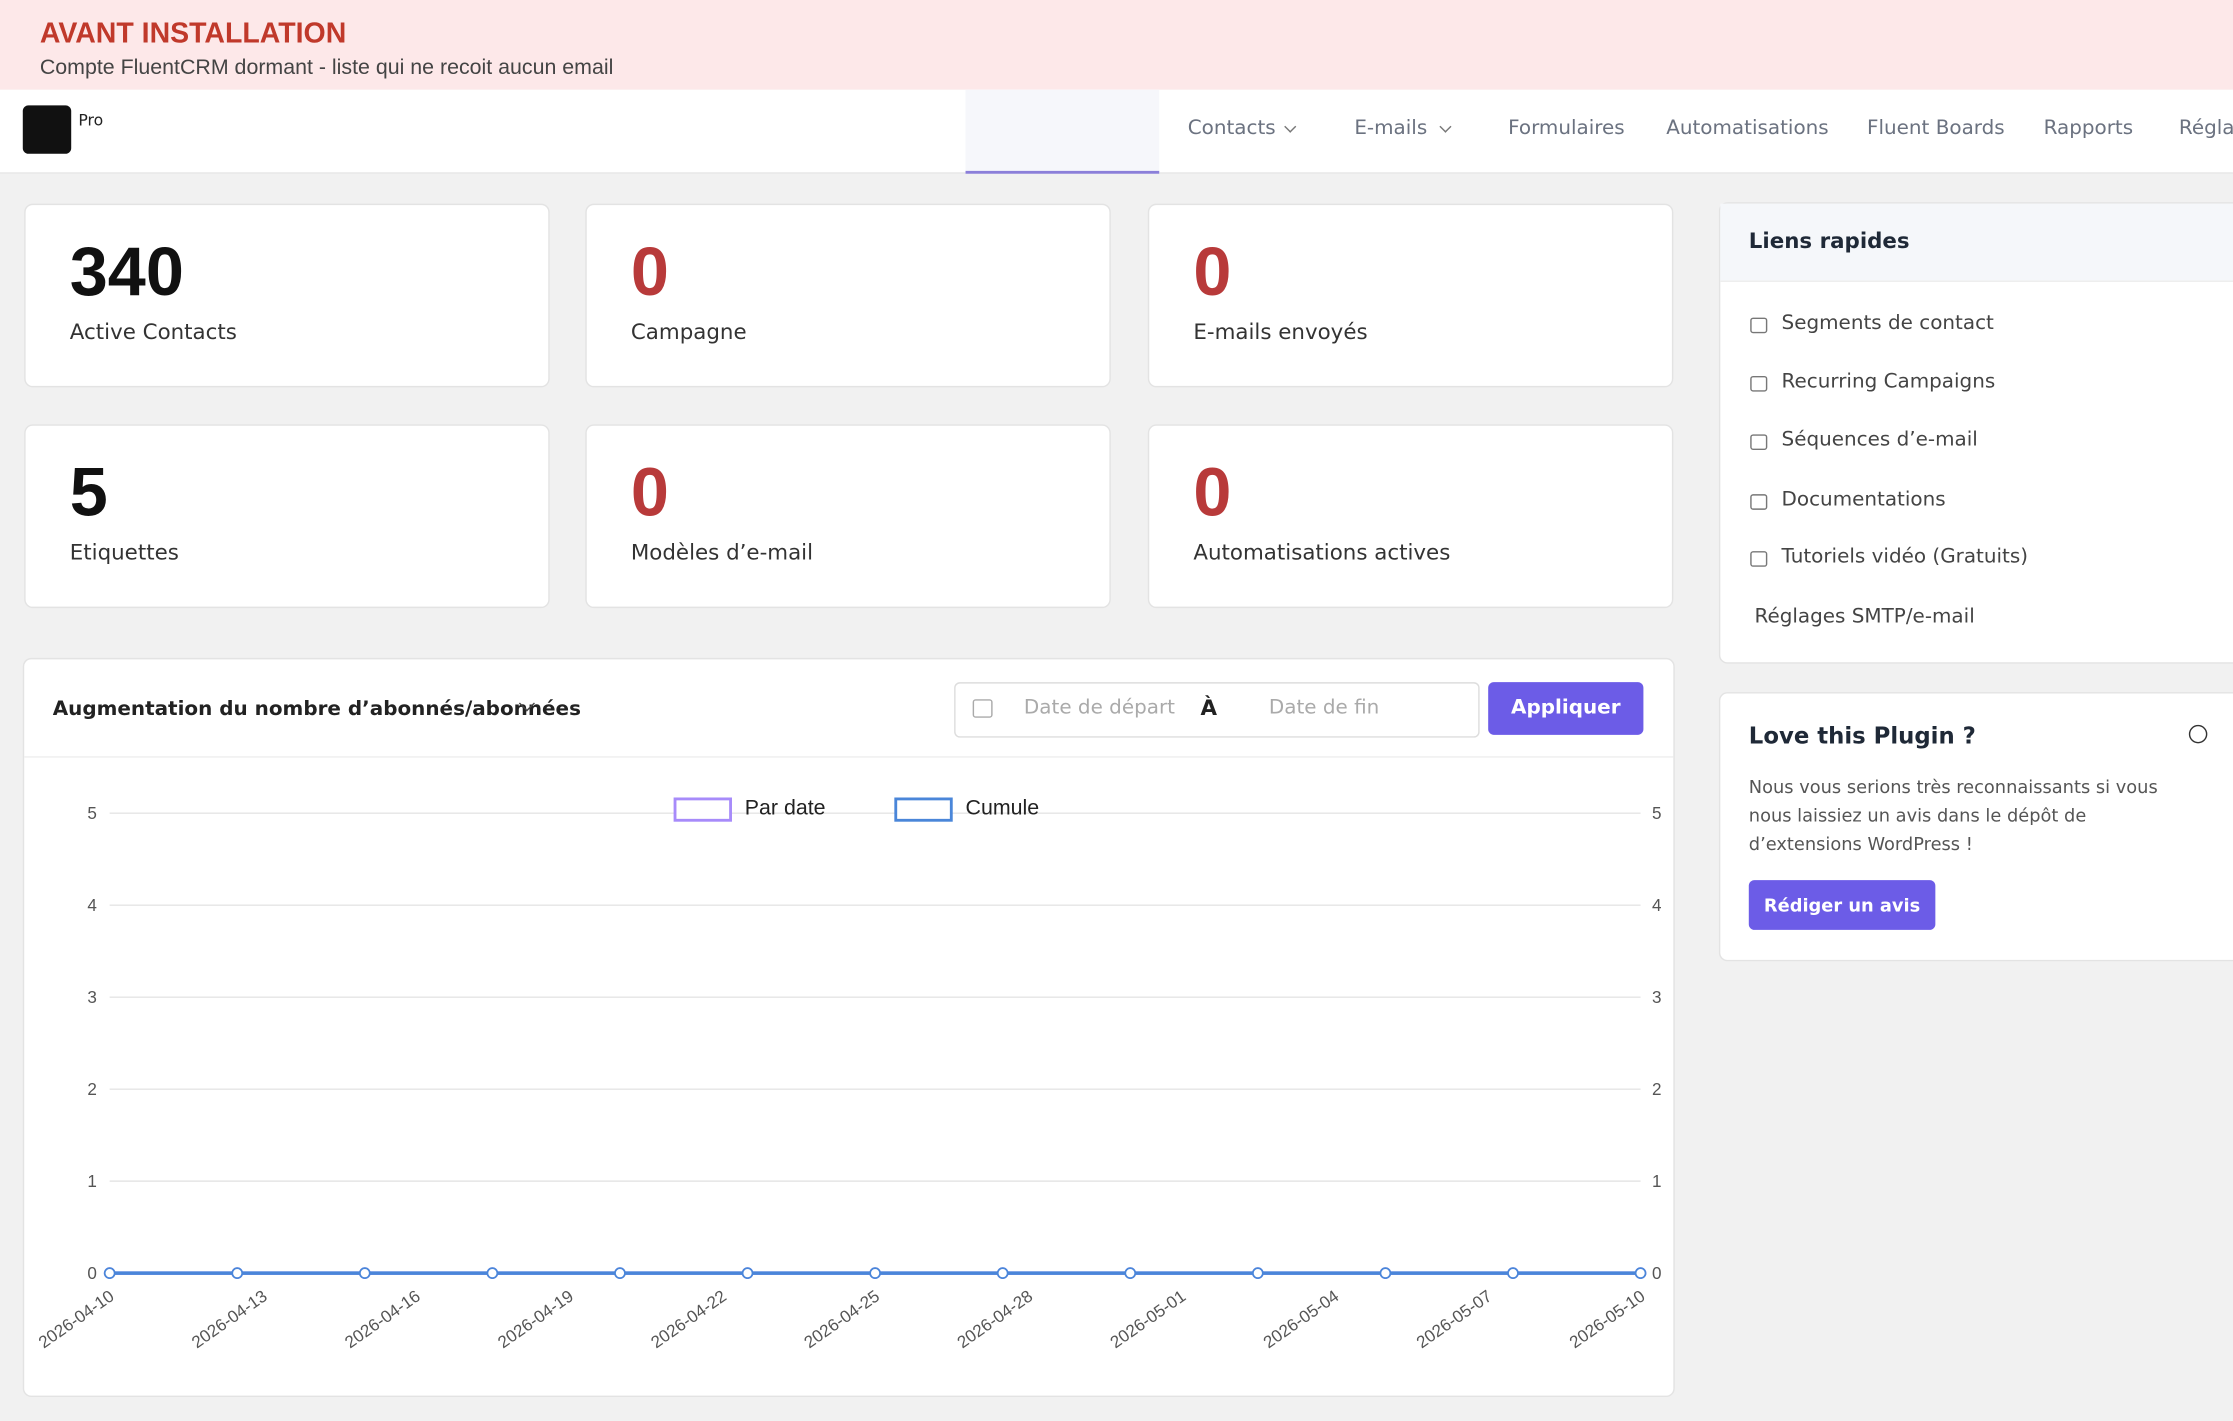  What do you see at coordinates (92, 813) in the screenshot?
I see `y-tick-label: 5` at bounding box center [92, 813].